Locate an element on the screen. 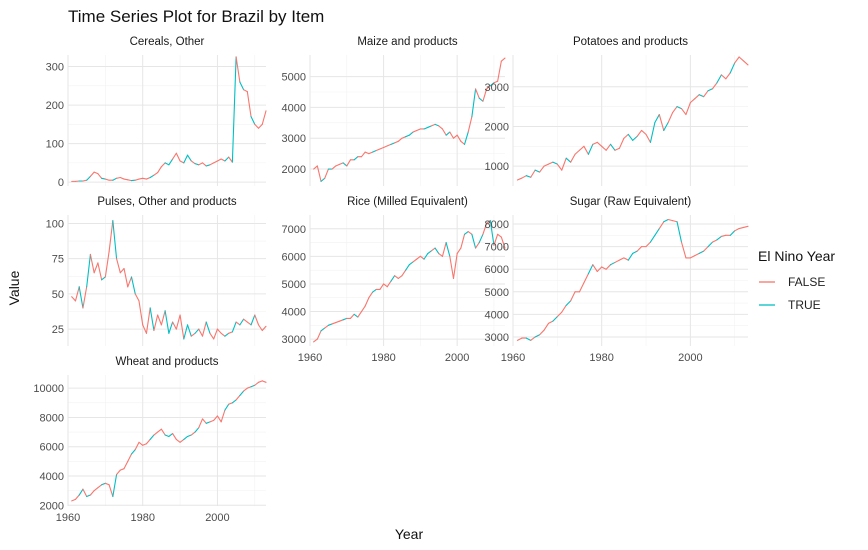 The image size is (868, 550). facet-title: Maize and products is located at coordinates (407, 42).